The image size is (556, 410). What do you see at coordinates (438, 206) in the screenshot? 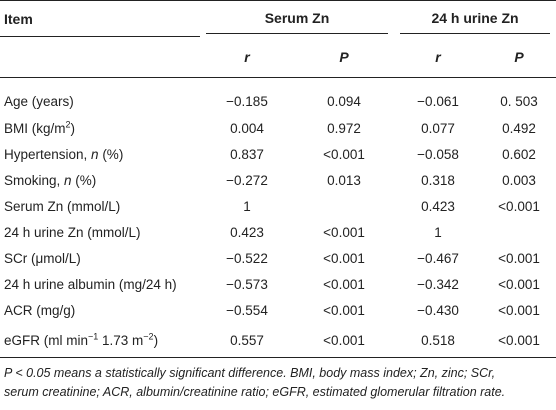
I see `cell-r-urine: 0.423` at bounding box center [438, 206].